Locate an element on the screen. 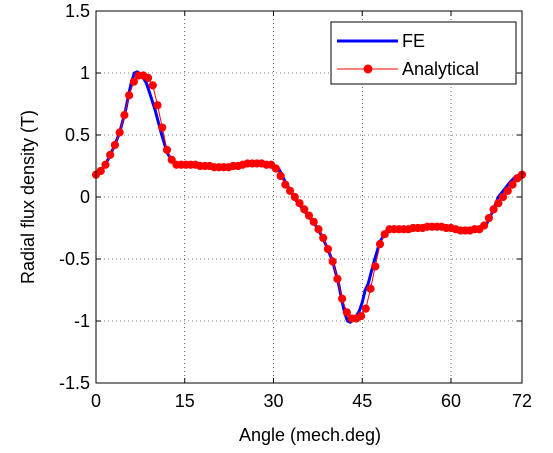 This screenshot has height=453, width=553. x-tick-label: 45 is located at coordinates (362, 401).